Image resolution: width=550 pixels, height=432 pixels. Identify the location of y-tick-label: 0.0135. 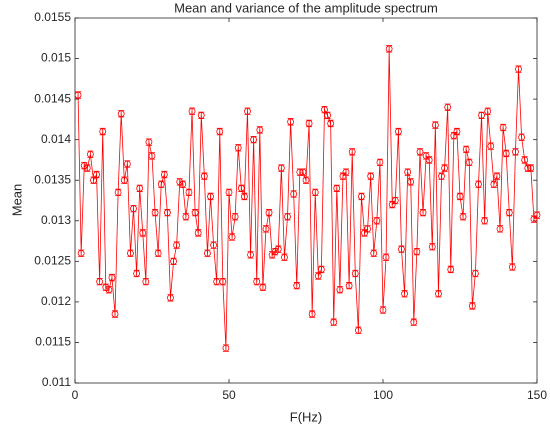
(52, 179).